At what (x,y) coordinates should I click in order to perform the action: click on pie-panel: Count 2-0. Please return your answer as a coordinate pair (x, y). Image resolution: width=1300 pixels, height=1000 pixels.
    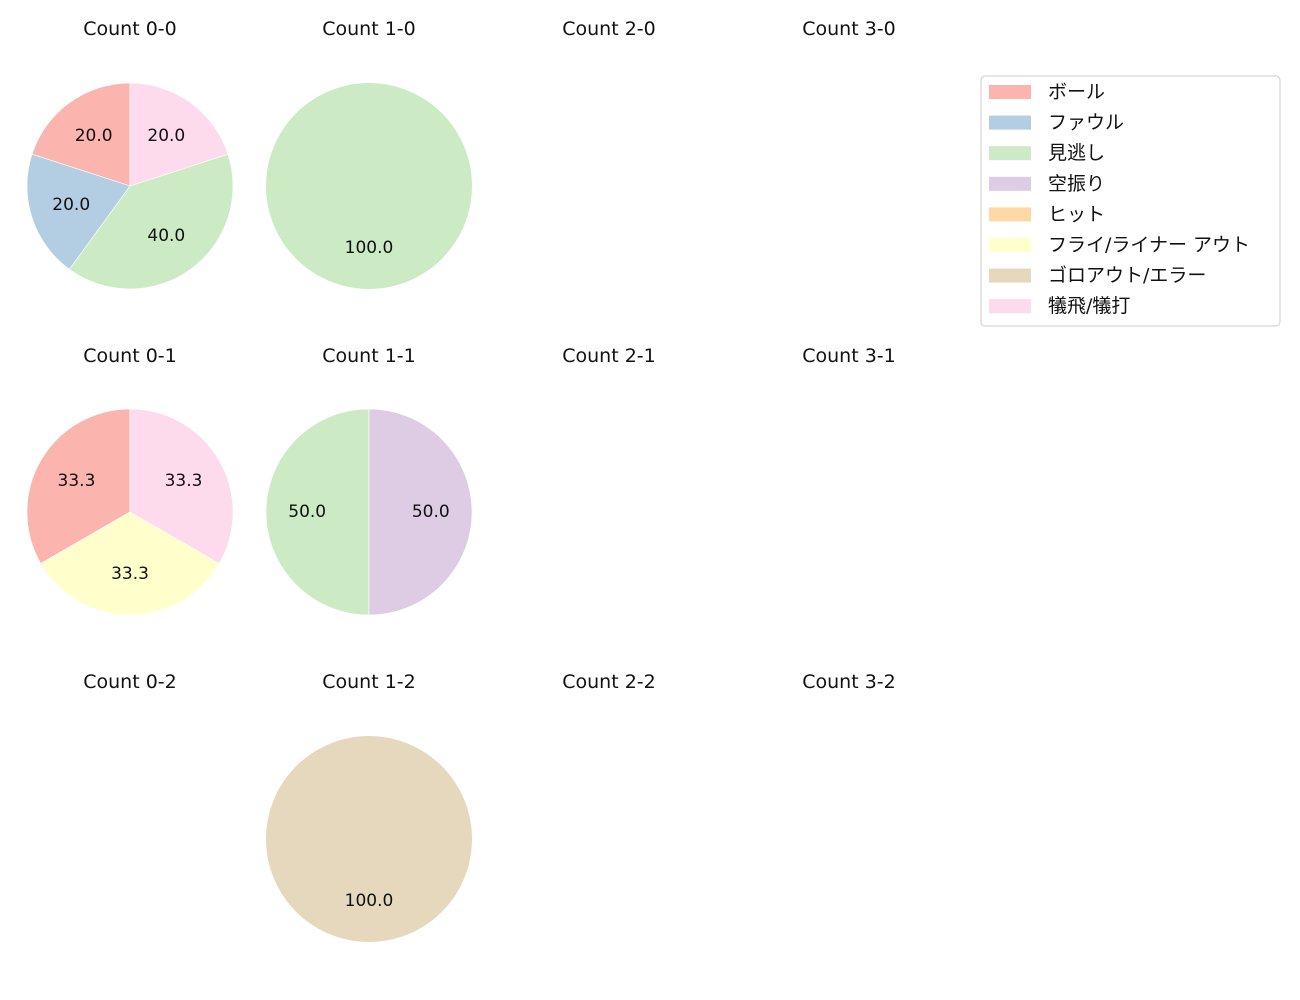
    Looking at the image, I should click on (609, 29).